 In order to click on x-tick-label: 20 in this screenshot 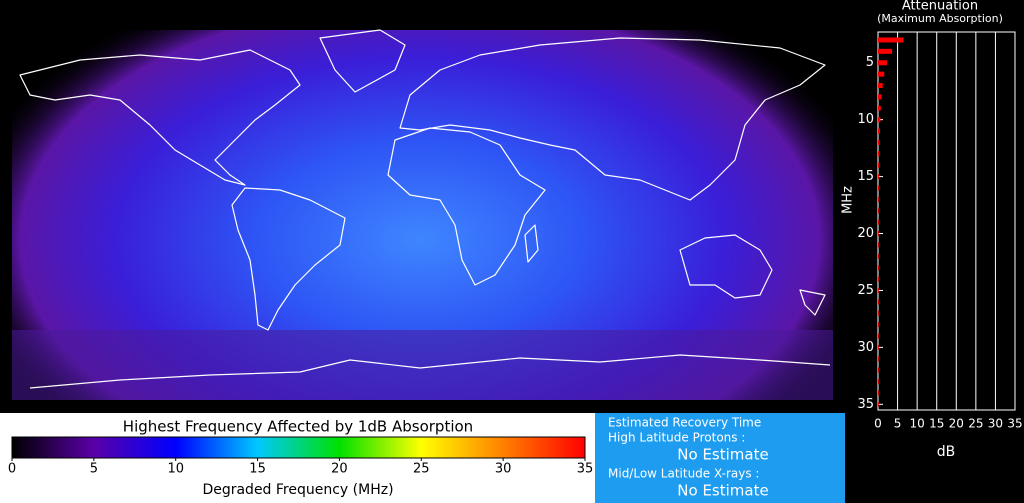, I will do `click(956, 424)`.